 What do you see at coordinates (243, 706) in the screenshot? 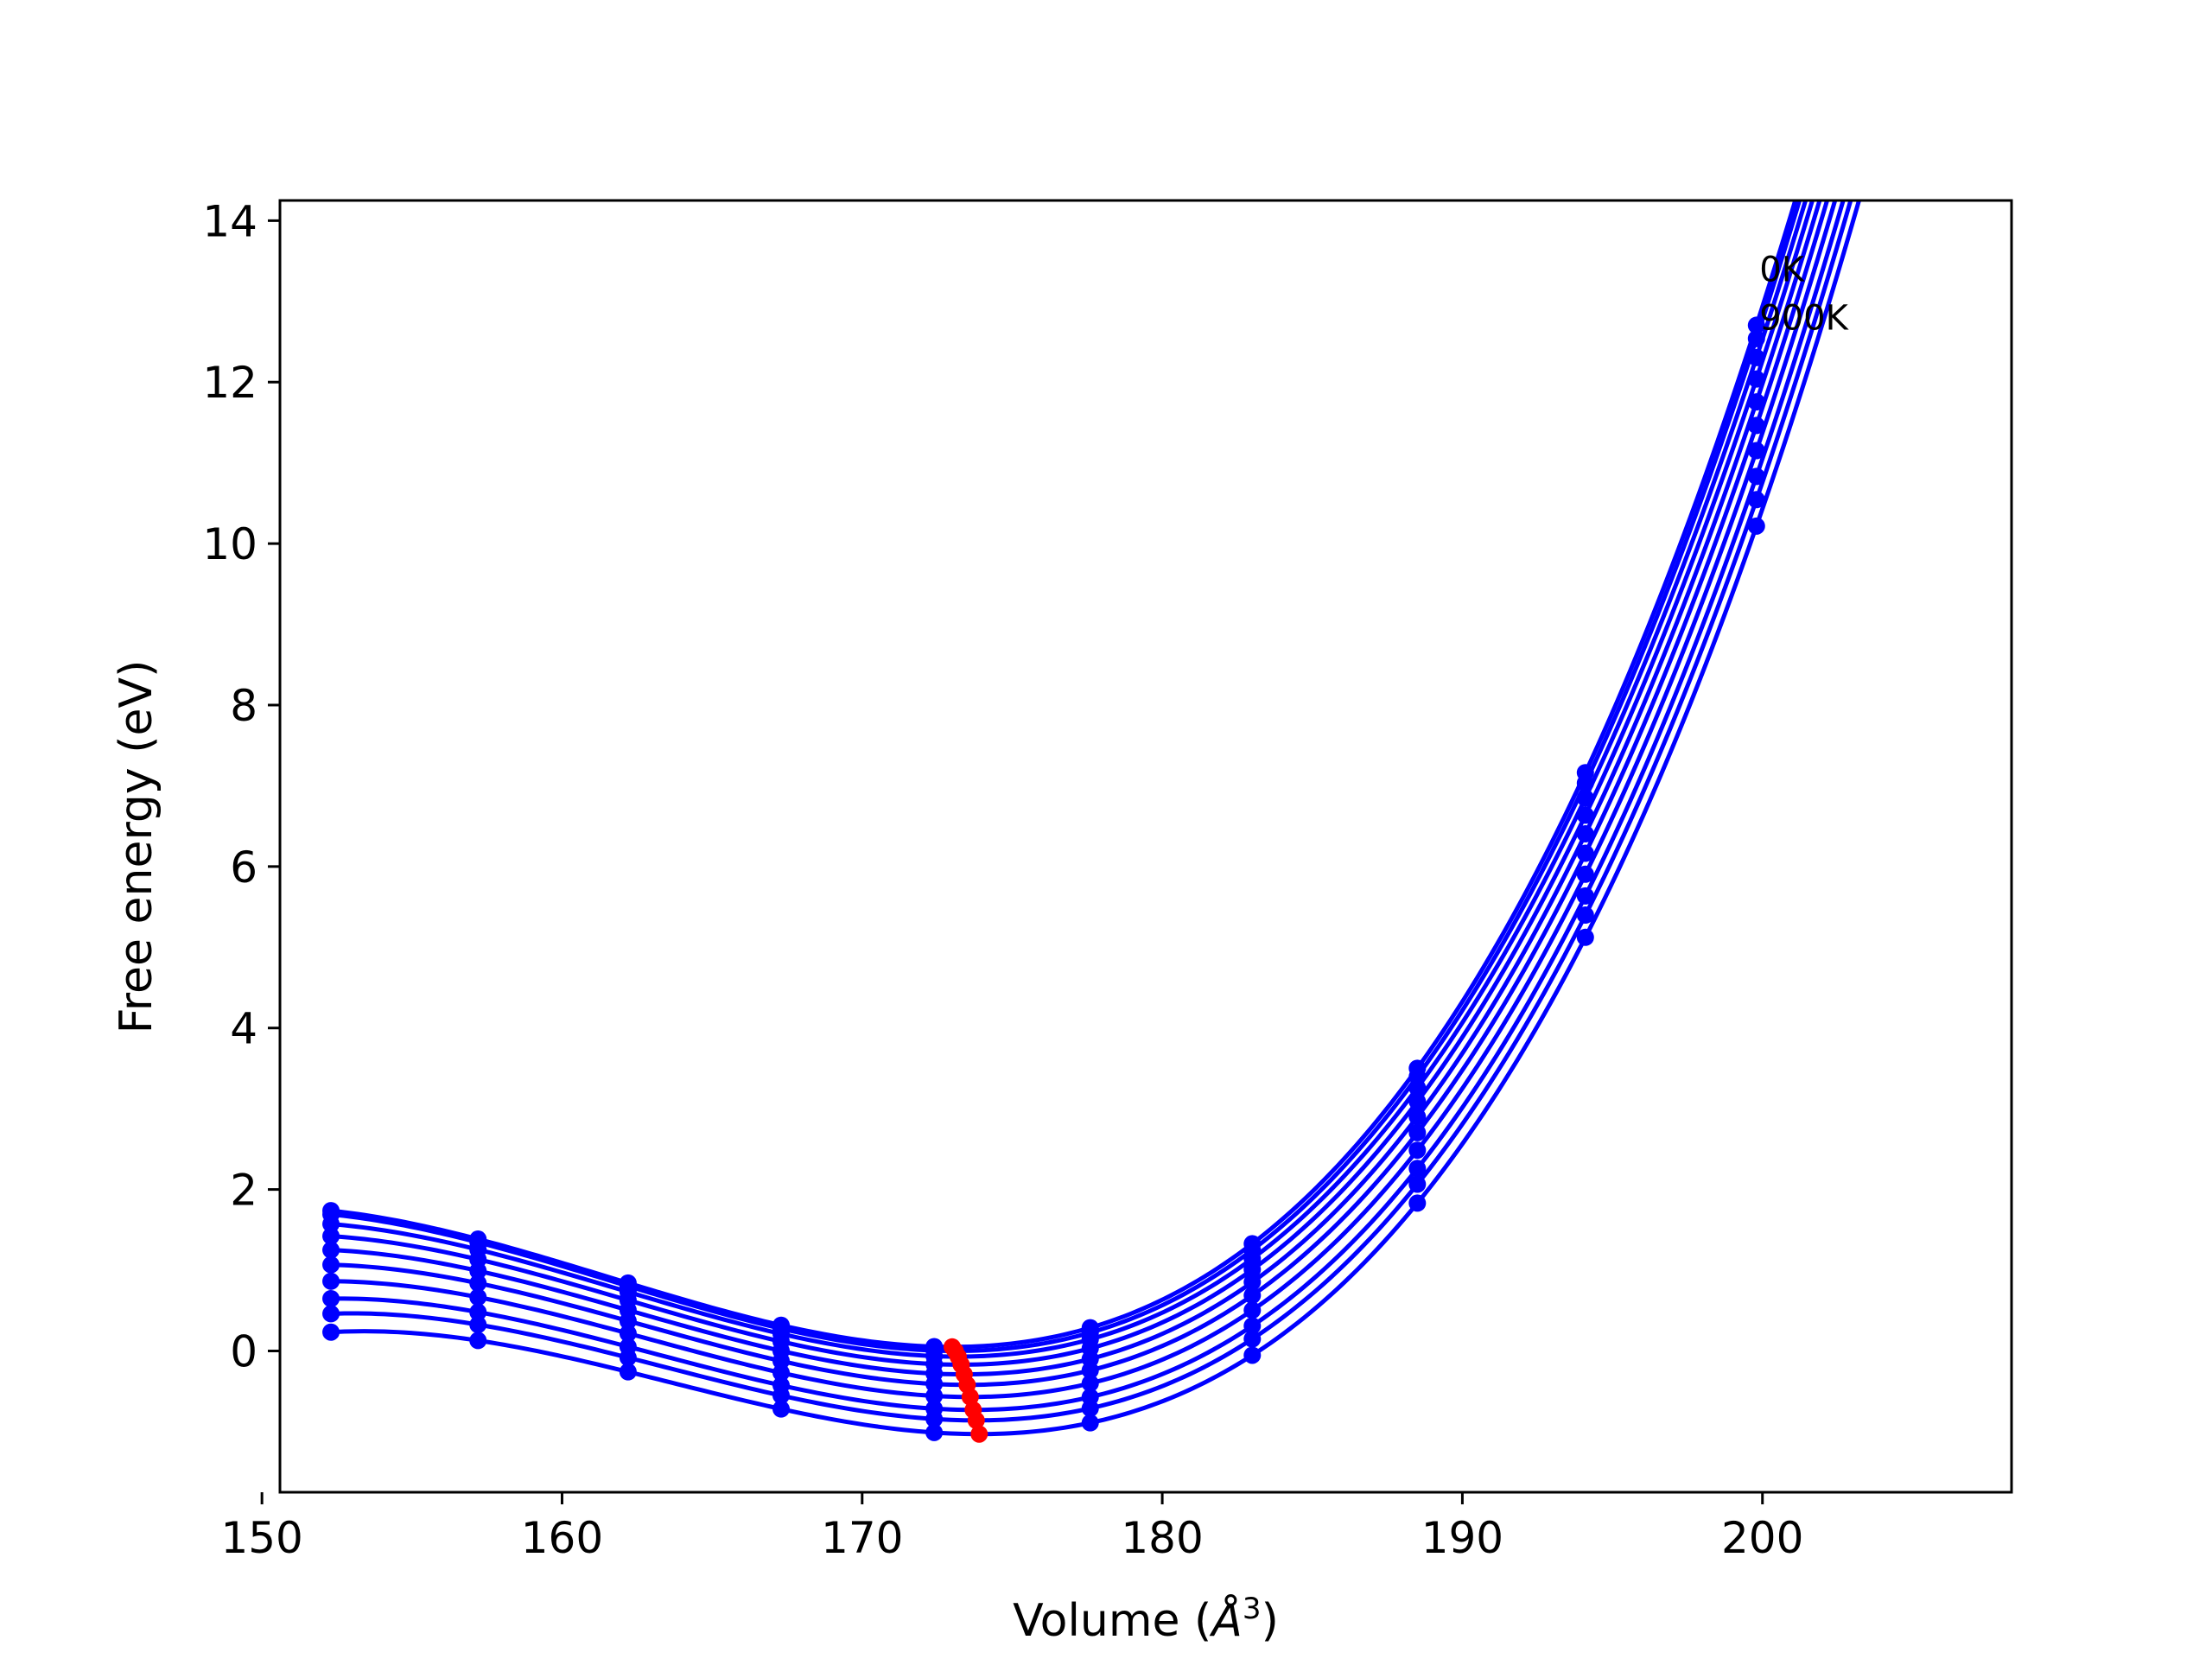
I see `y-tick-label: 8` at bounding box center [243, 706].